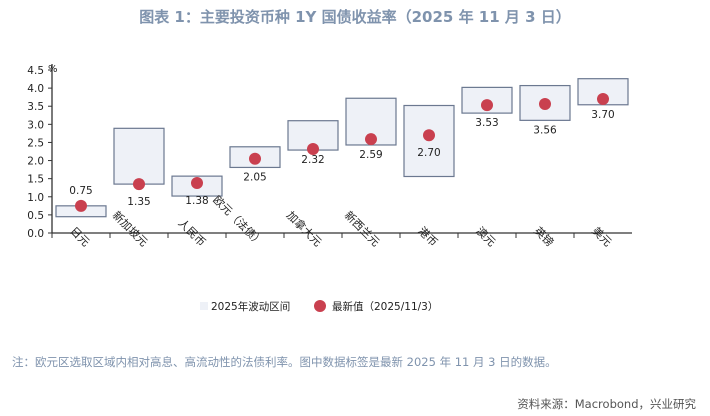 The image size is (710, 416). What do you see at coordinates (130, 228) in the screenshot?
I see `x-tick-label: 新加坡元` at bounding box center [130, 228].